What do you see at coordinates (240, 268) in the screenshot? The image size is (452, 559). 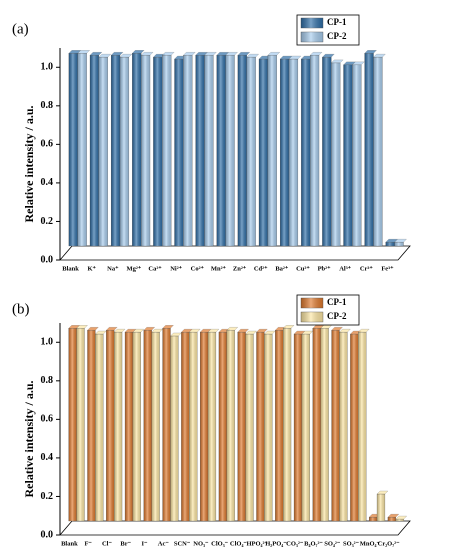 I see `x-tick-label: Zn²⁺` at bounding box center [240, 268].